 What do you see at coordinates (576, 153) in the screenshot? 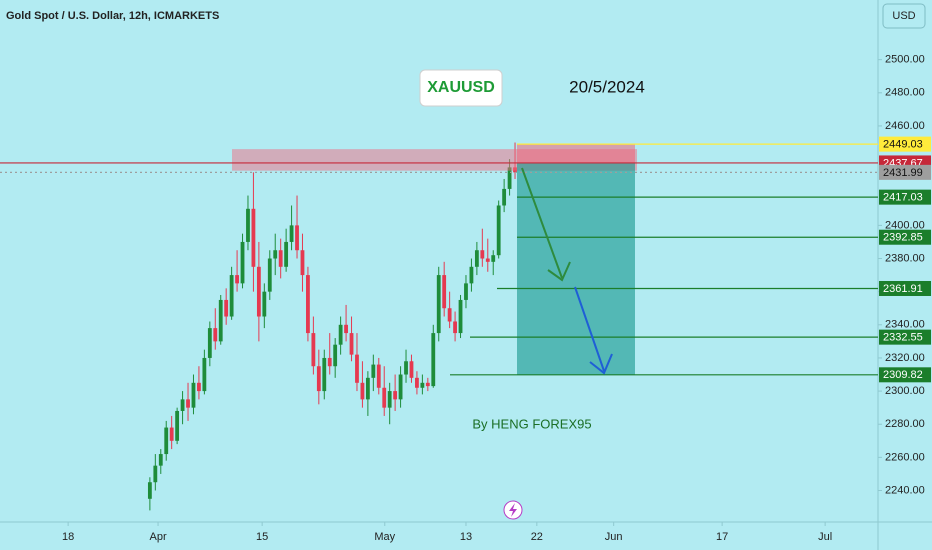
I see `stop-area` at bounding box center [576, 153].